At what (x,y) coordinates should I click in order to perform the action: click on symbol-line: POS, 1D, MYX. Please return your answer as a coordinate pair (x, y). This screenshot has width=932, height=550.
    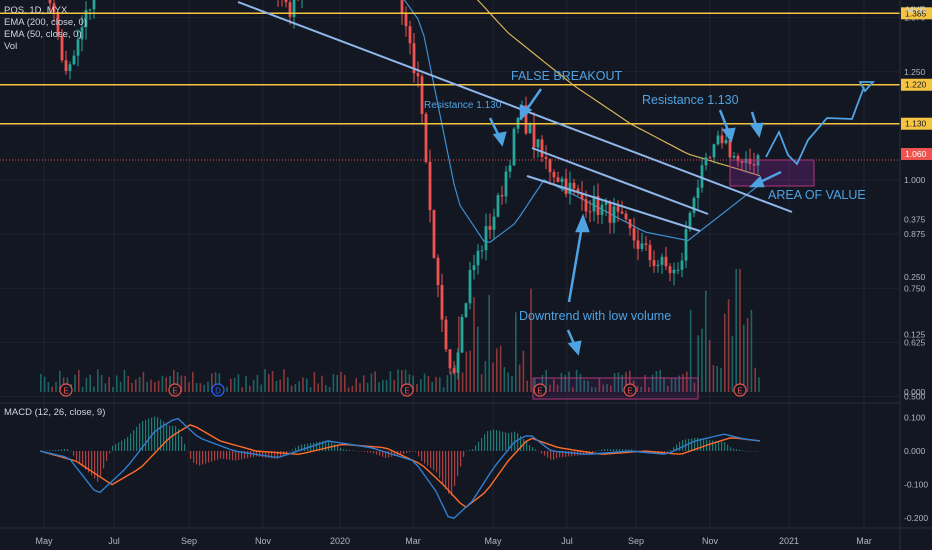
    Looking at the image, I should click on (36, 10).